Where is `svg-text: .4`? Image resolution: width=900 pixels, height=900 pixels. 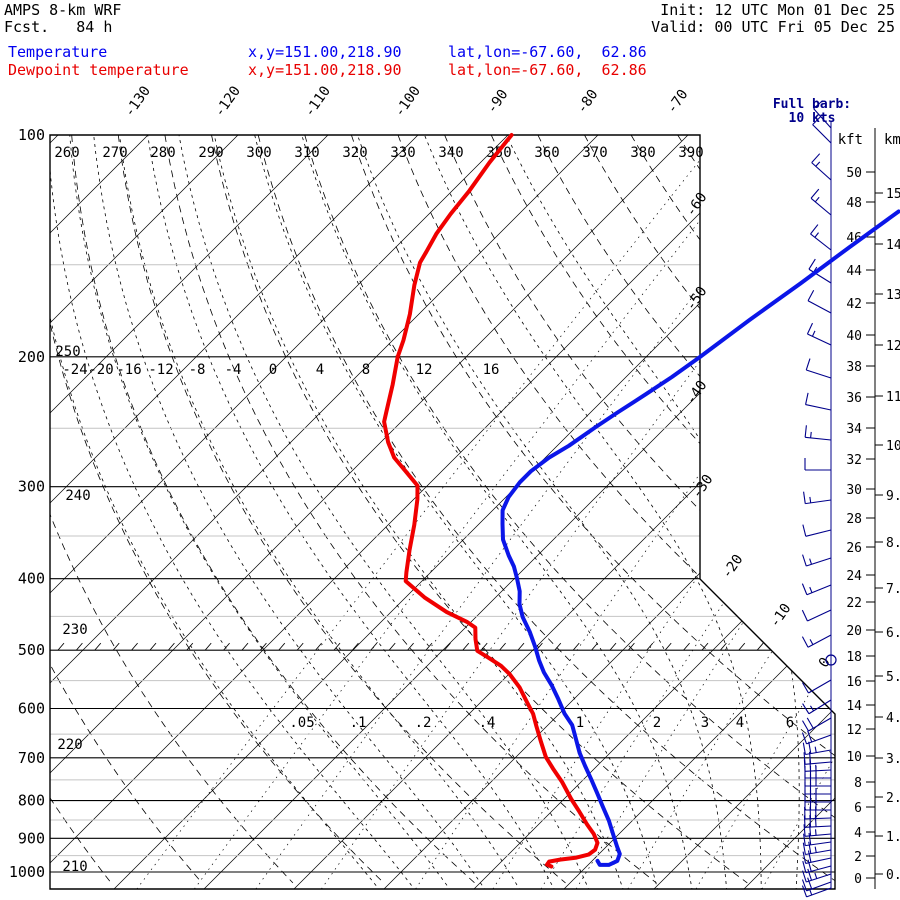 svg-text: .4 is located at coordinates (487, 723).